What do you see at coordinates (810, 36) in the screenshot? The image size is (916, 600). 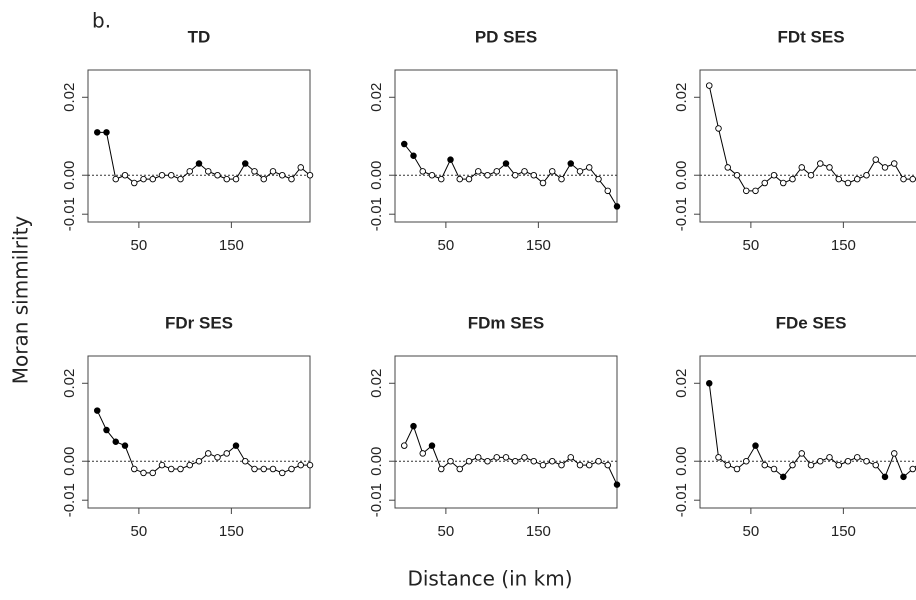 I see `chart-title: FDt SES` at bounding box center [810, 36].